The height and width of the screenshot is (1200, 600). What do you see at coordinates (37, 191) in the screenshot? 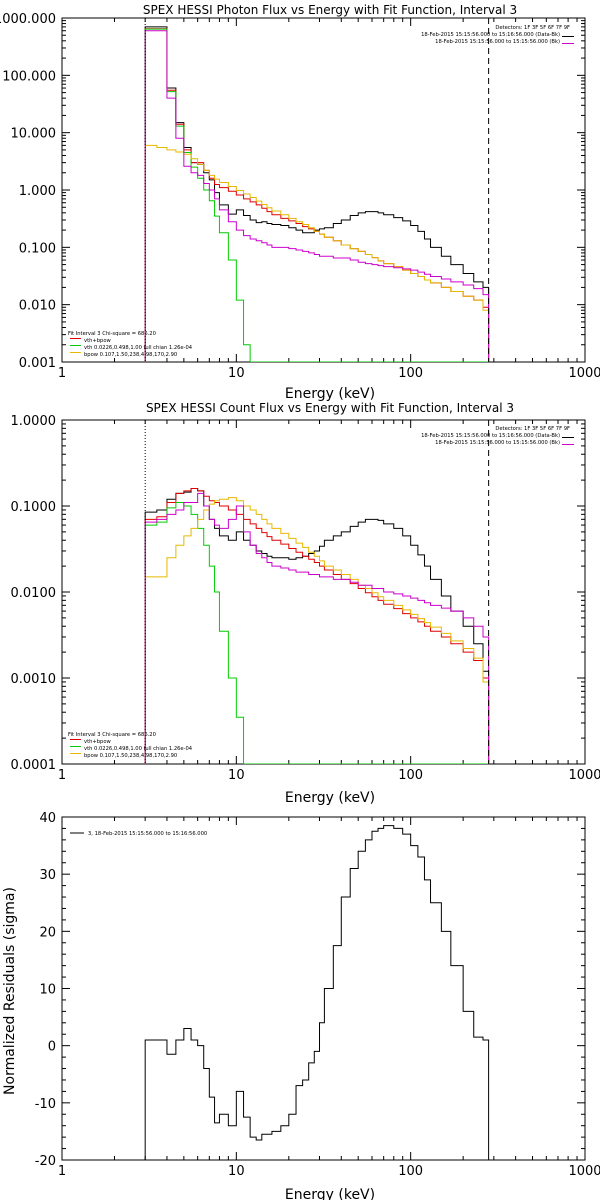
I see `y-tick-label: 1.000` at bounding box center [37, 191].